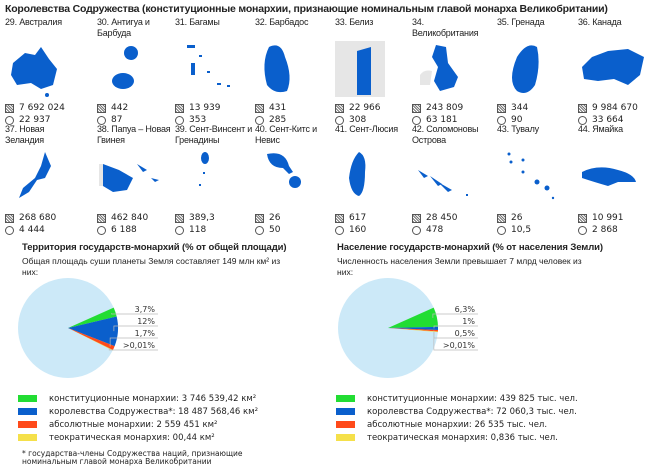  Describe the element at coordinates (358, 120) in the screenshot. I see `population-value: 308` at that location.